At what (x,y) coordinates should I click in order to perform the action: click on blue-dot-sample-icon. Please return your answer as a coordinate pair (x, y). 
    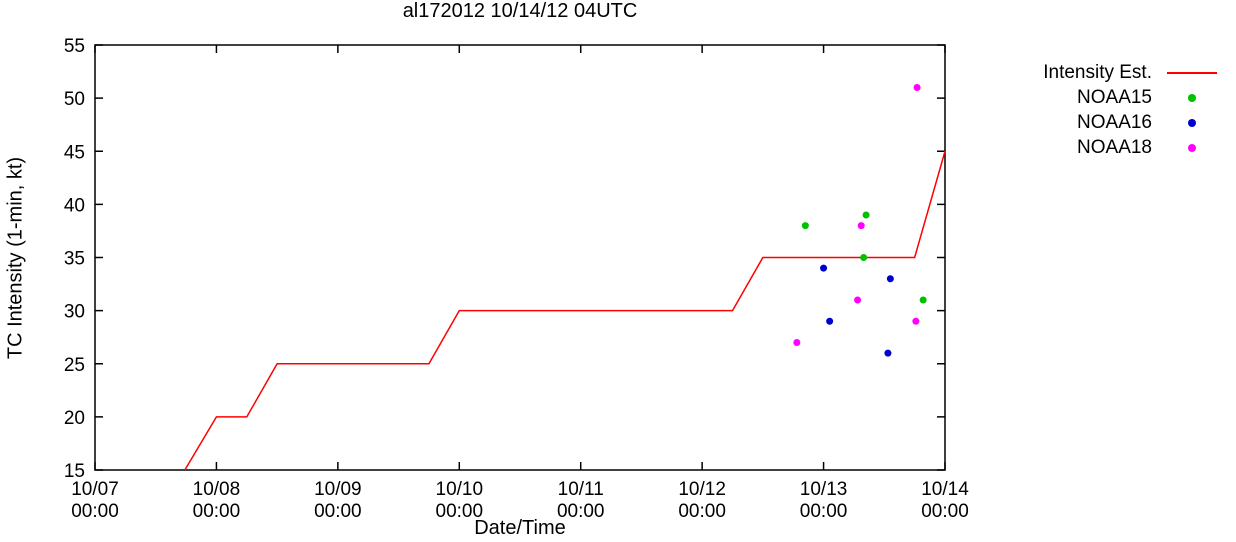
    Looking at the image, I should click on (1192, 122).